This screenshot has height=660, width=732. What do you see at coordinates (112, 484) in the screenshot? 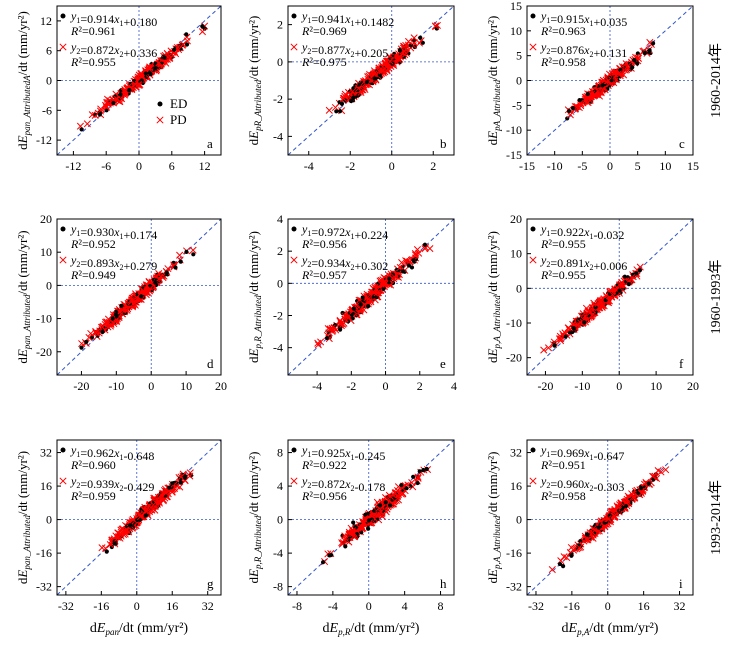
I see `equation-2: y2=0.939x2-0.429` at bounding box center [112, 484].